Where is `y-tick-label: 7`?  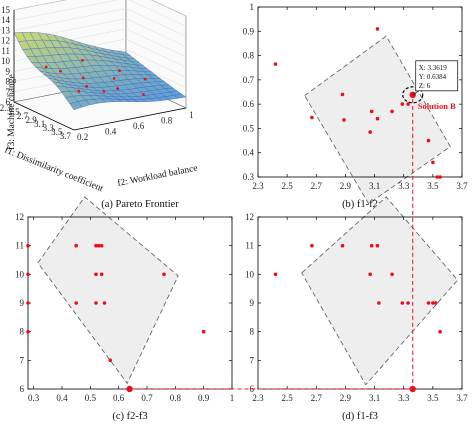
y-tick-label: 7 is located at coordinates (252, 360).